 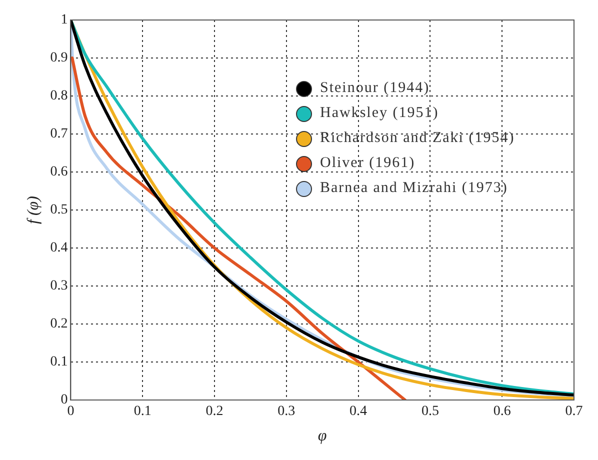 I want to click on y-tick-label: 1, so click(x=64, y=20).